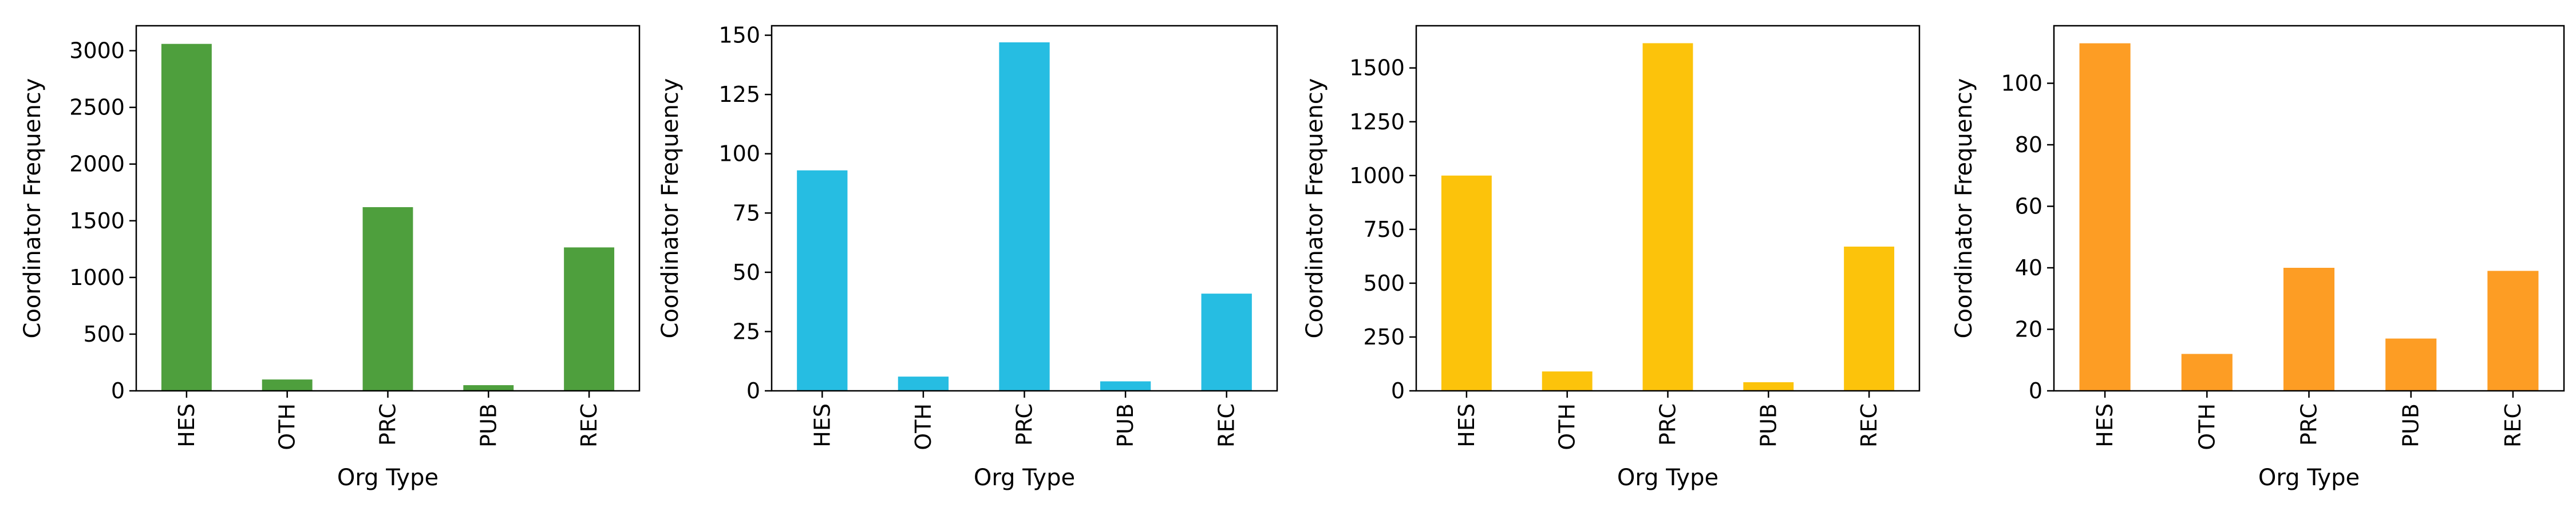 This screenshot has height=515, width=2576. What do you see at coordinates (746, 331) in the screenshot?
I see `y-tick-label: 25` at bounding box center [746, 331].